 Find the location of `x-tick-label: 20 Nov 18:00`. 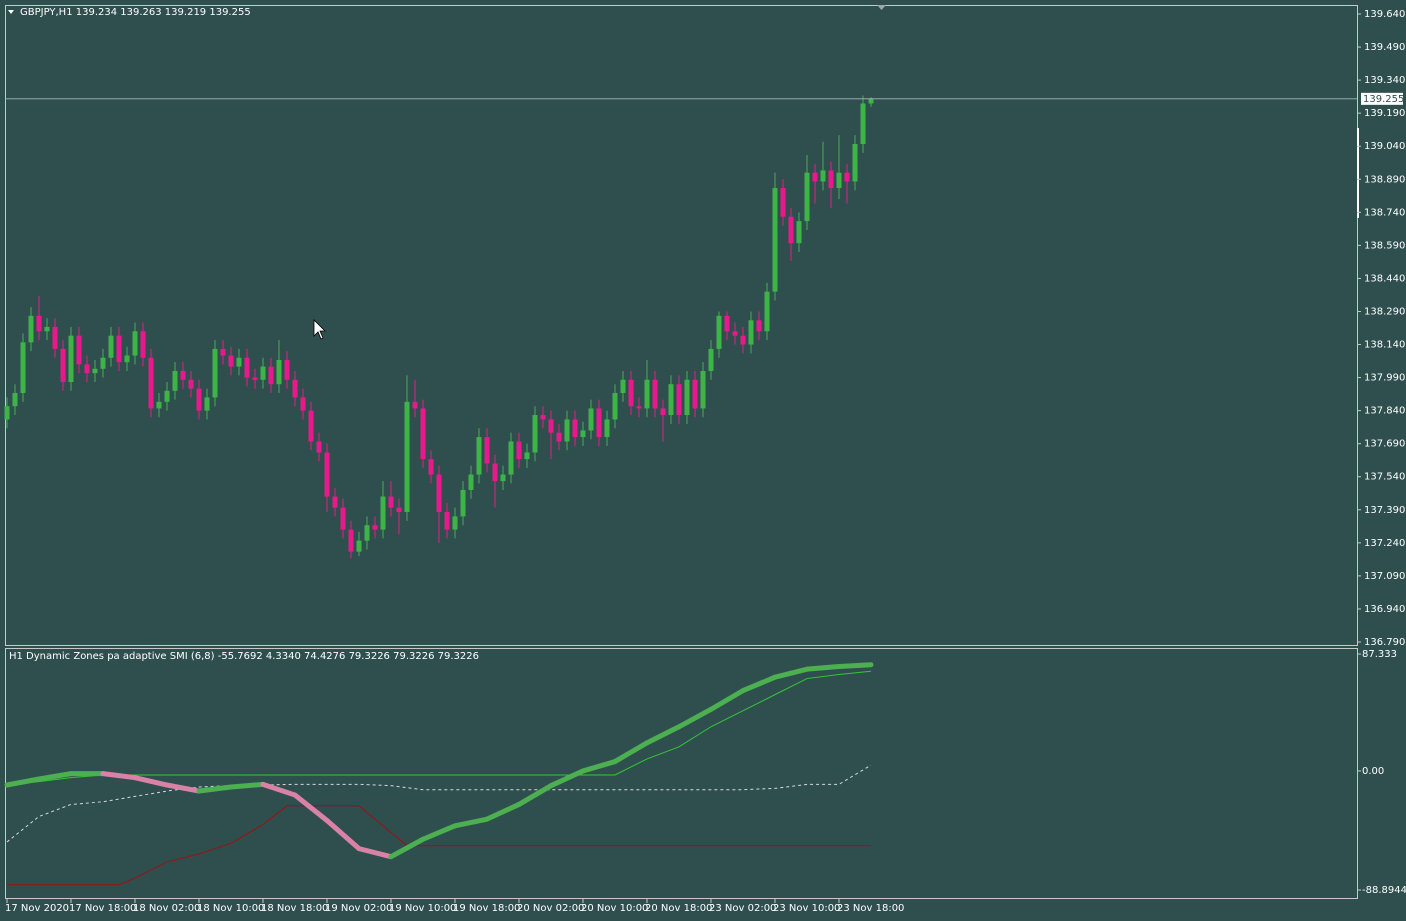

x-tick-label: 20 Nov 18:00 is located at coordinates (678, 908).